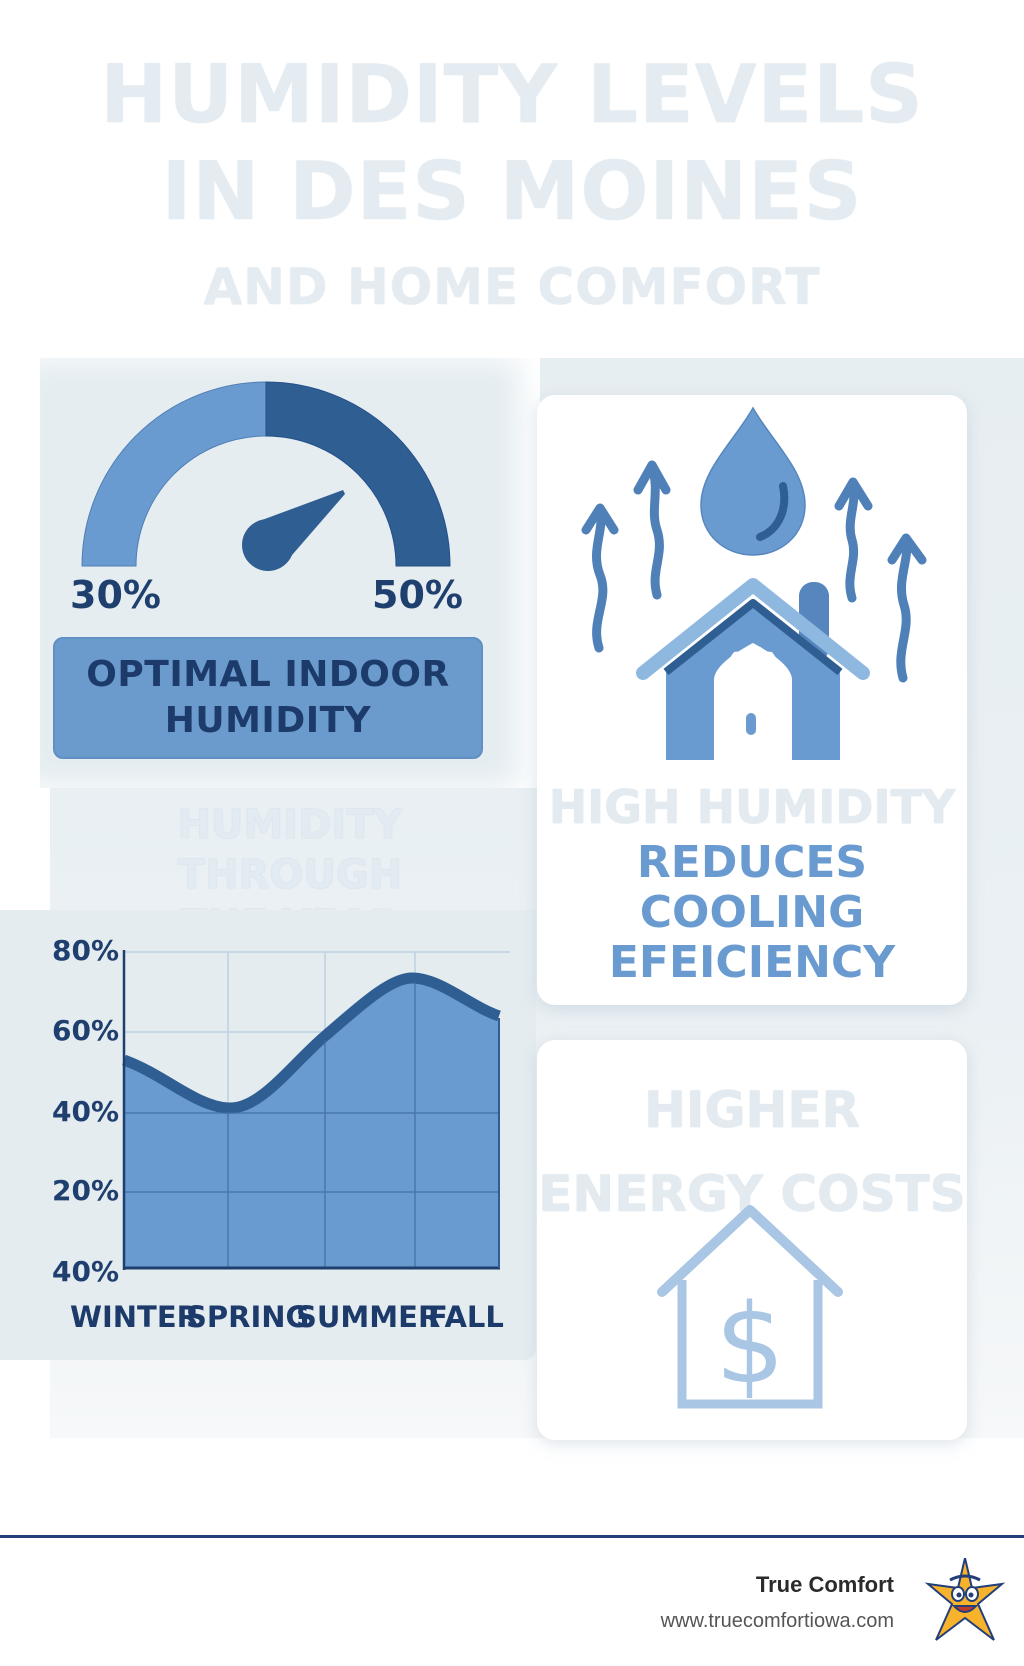 The width and height of the screenshot is (1024, 1666). I want to click on star-mascot-logo-icon, so click(965, 1599).